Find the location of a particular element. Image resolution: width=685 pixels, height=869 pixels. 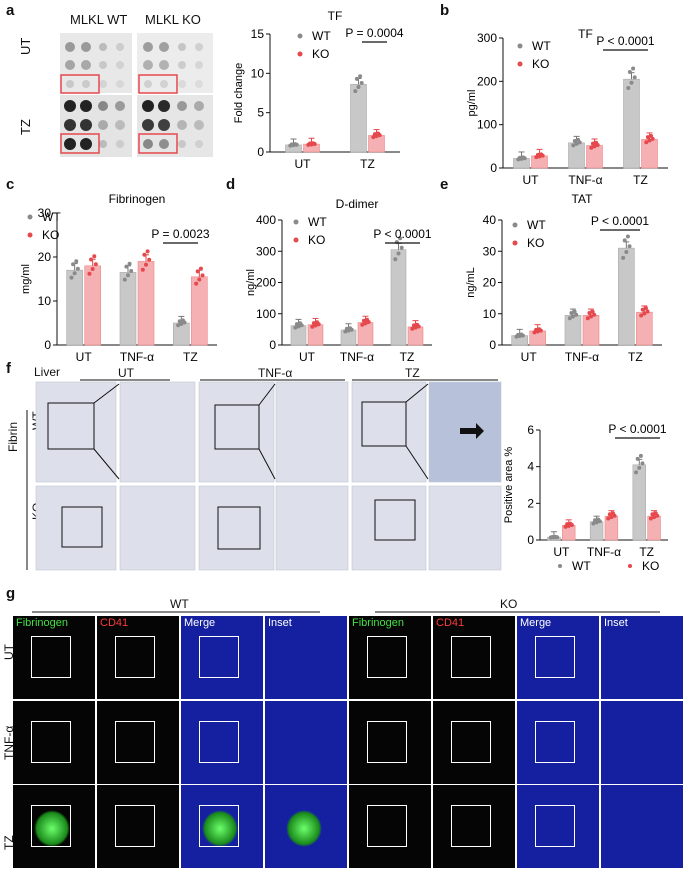

e_tat-ytick-label: 30 is located at coordinates (490, 251).